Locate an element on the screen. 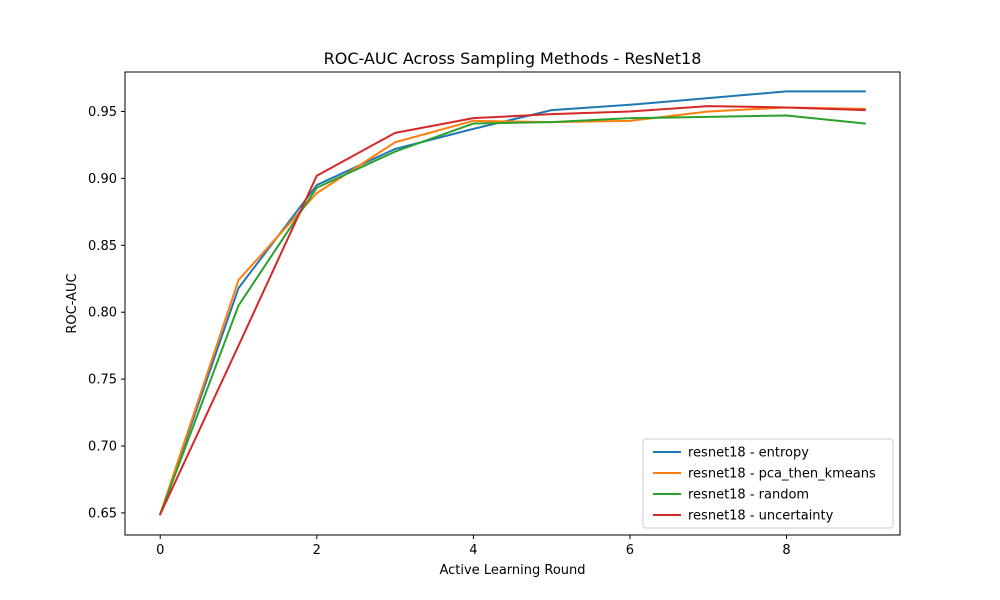 This screenshot has height=600, width=1000. legend-label-3: resnet18 - random is located at coordinates (748, 495).